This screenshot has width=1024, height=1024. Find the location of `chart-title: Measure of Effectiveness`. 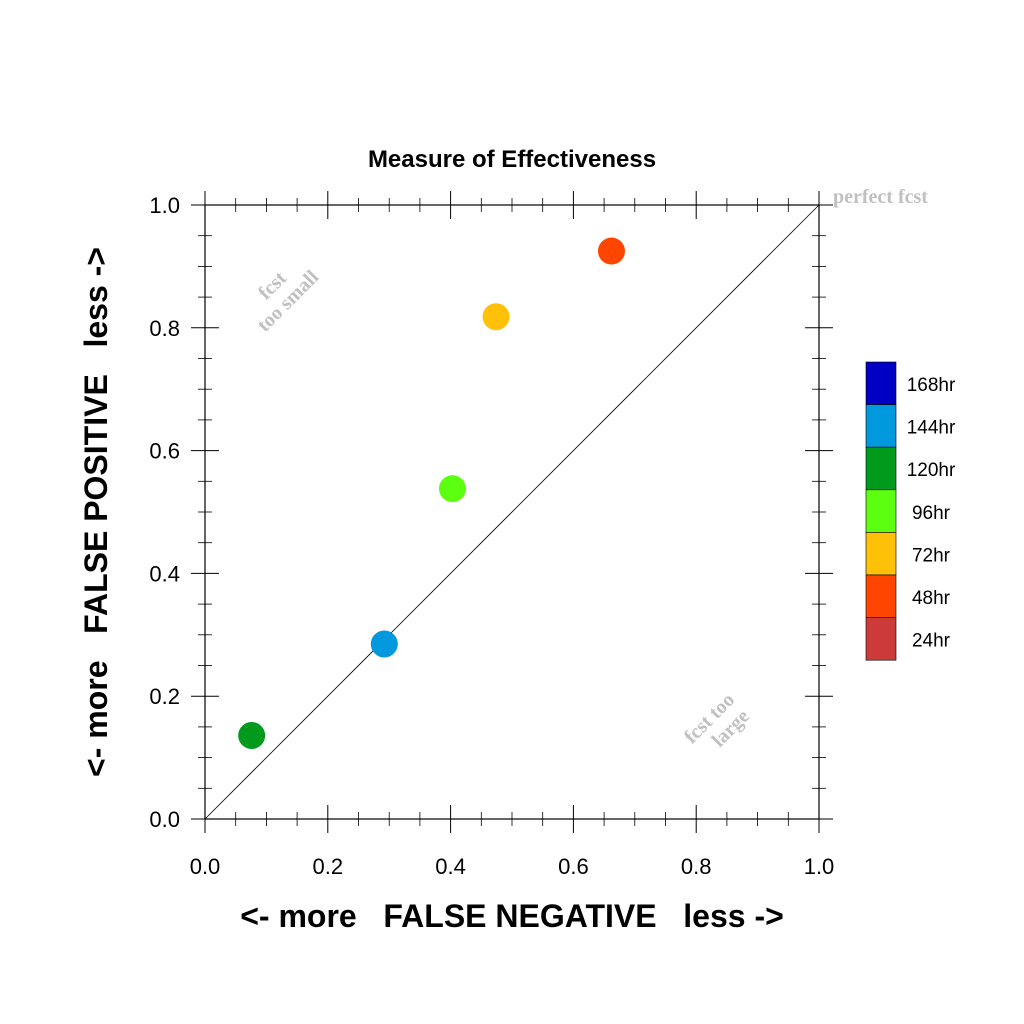

chart-title: Measure of Effectiveness is located at coordinates (512, 159).